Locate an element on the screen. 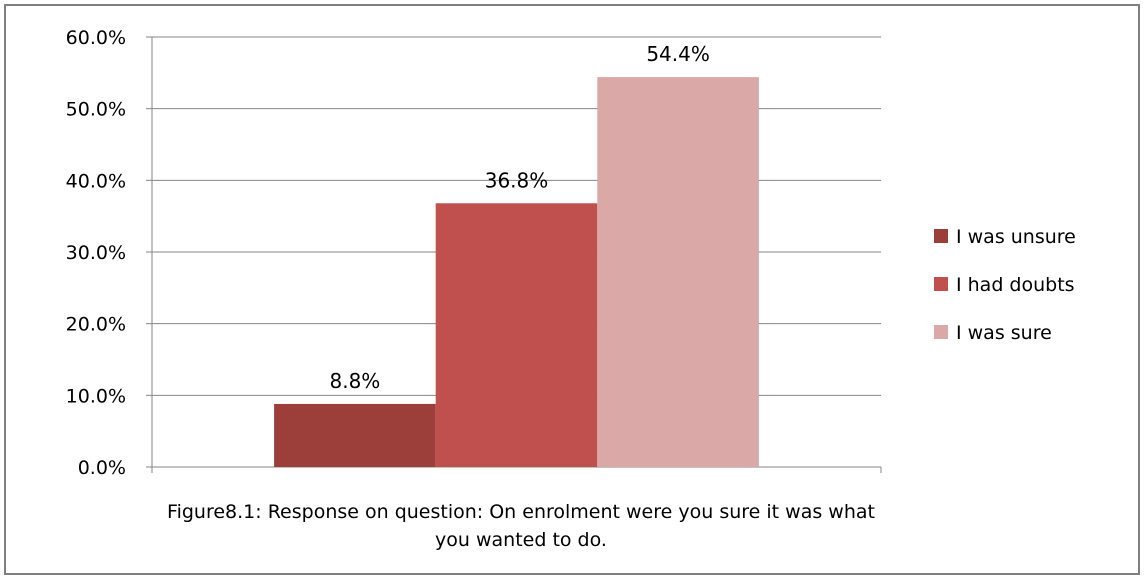 This screenshot has height=580, width=1146. bar-data-label: 8.8% is located at coordinates (354, 381).